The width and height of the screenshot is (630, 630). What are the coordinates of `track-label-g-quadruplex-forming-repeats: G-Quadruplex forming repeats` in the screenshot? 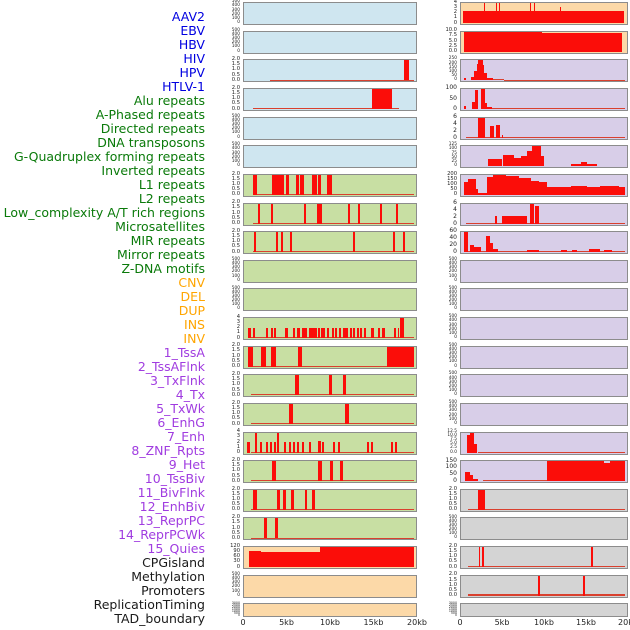 It's located at (109, 156).